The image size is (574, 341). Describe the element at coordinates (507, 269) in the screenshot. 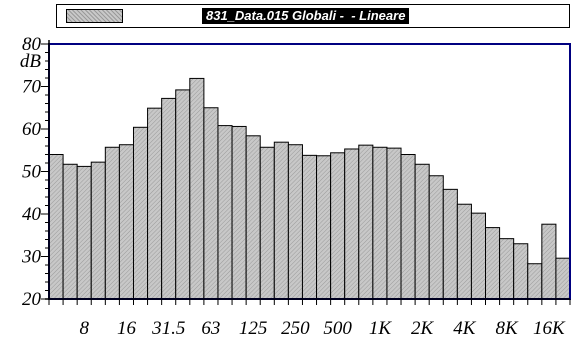

I see `bar-8K` at that location.